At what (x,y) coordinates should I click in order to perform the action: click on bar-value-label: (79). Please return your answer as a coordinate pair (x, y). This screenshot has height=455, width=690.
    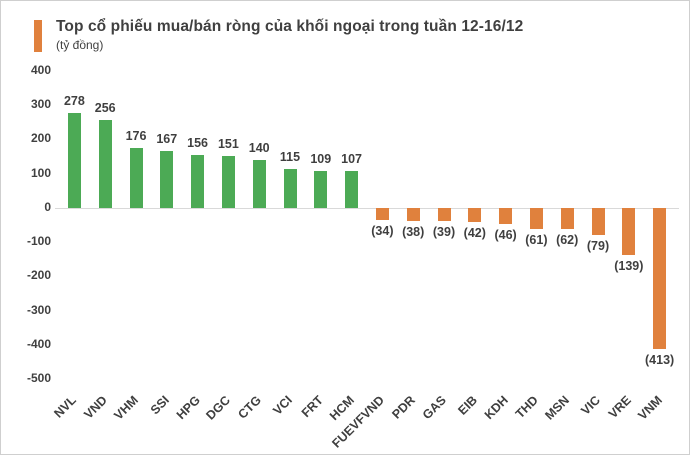
    Looking at the image, I should click on (598, 245).